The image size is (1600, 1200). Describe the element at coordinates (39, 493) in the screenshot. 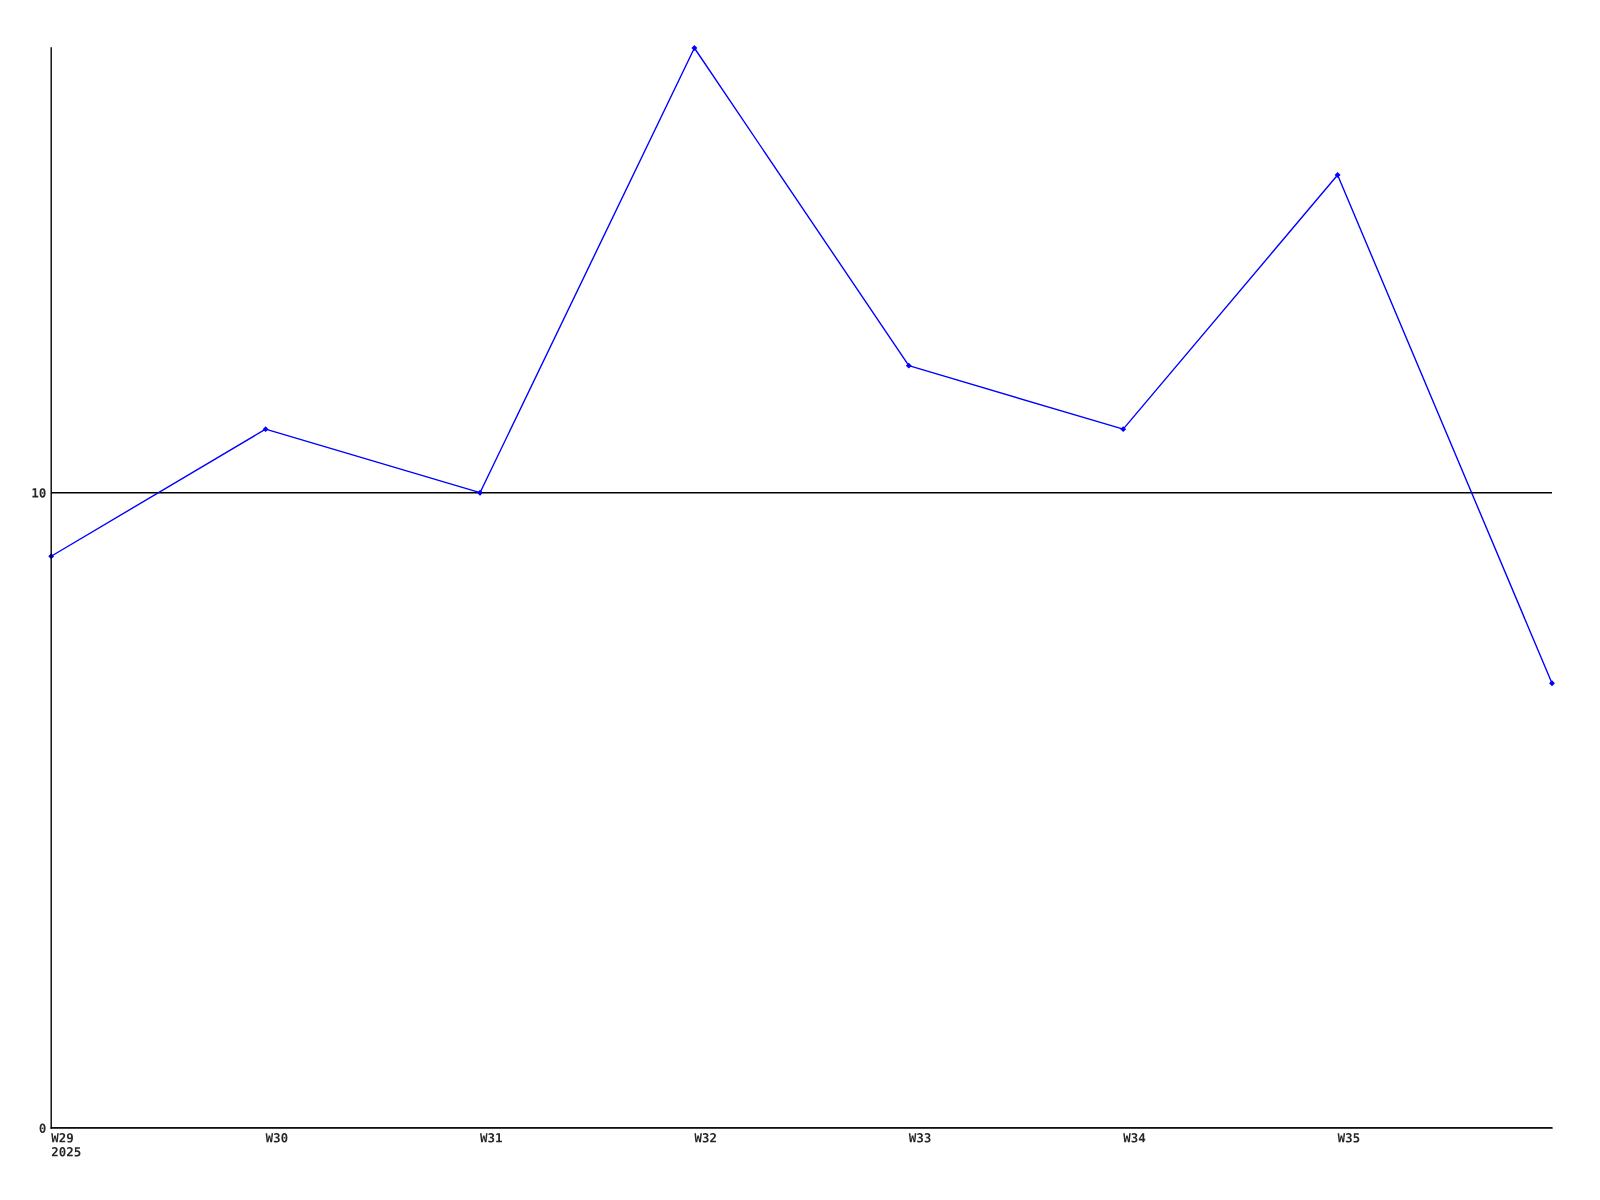

I see `y-tick-label: 10` at that location.